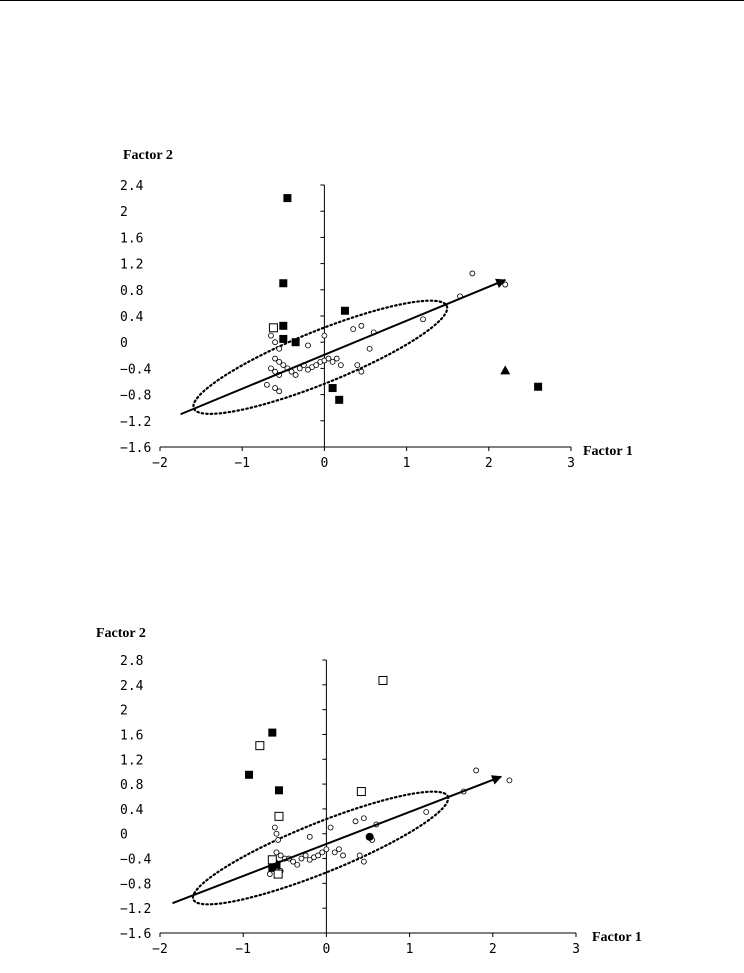  I want to click on x-tick-label: −2, so click(160, 463).